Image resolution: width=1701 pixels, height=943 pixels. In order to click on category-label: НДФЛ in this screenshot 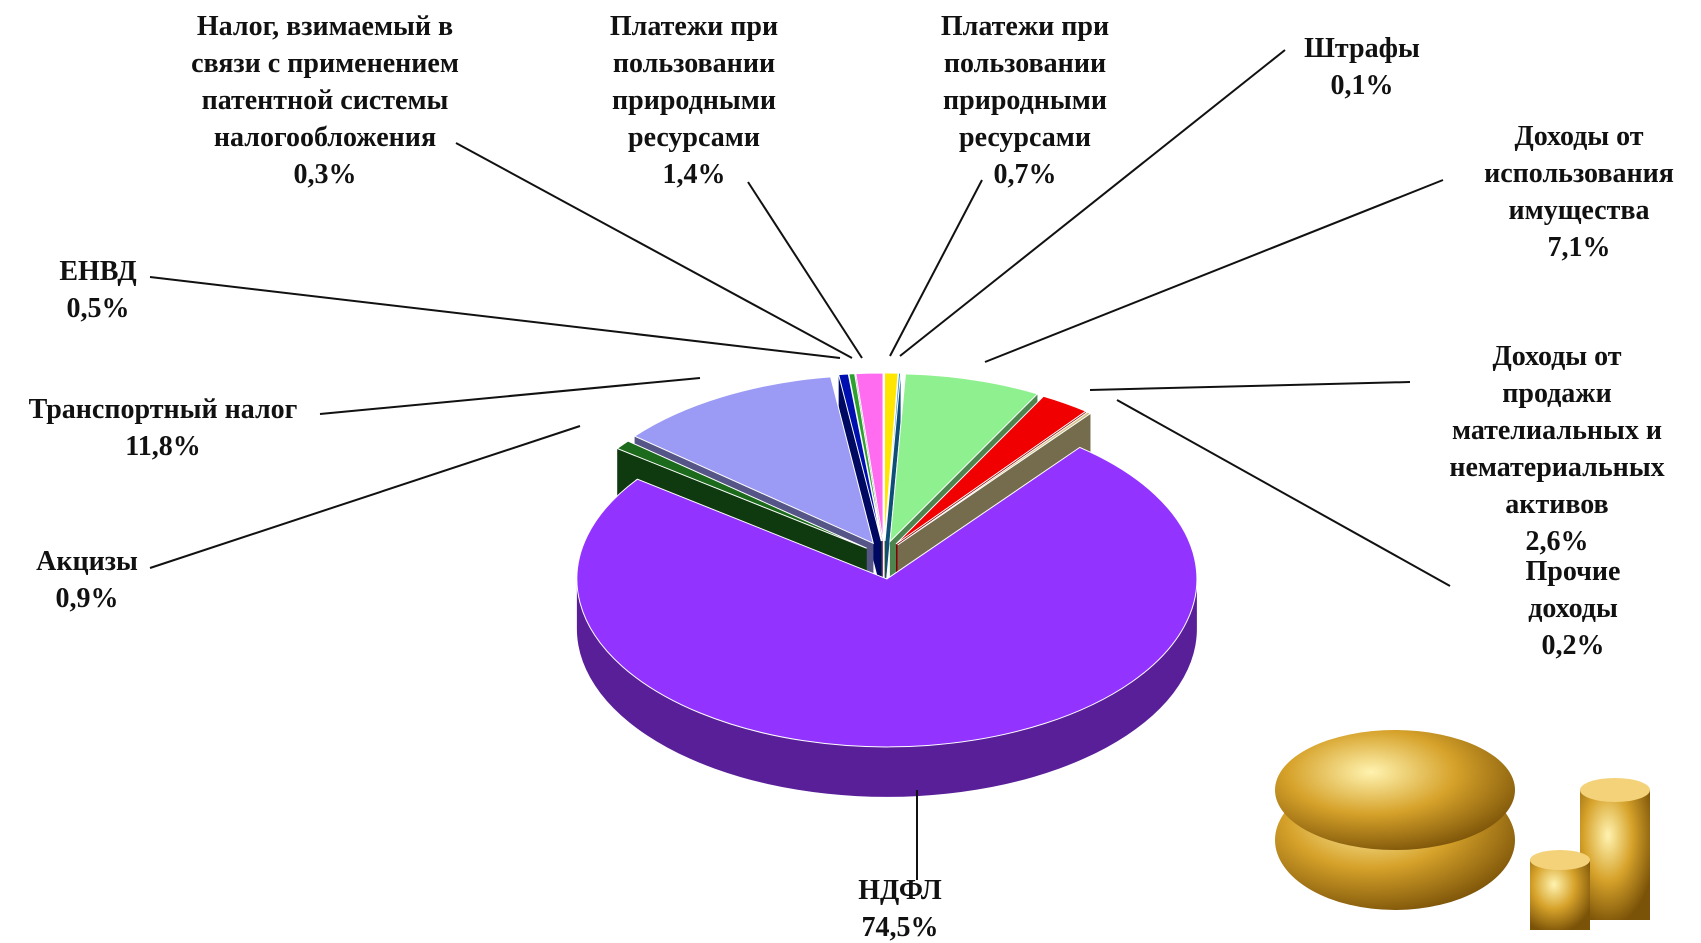, I will do `click(900, 890)`.